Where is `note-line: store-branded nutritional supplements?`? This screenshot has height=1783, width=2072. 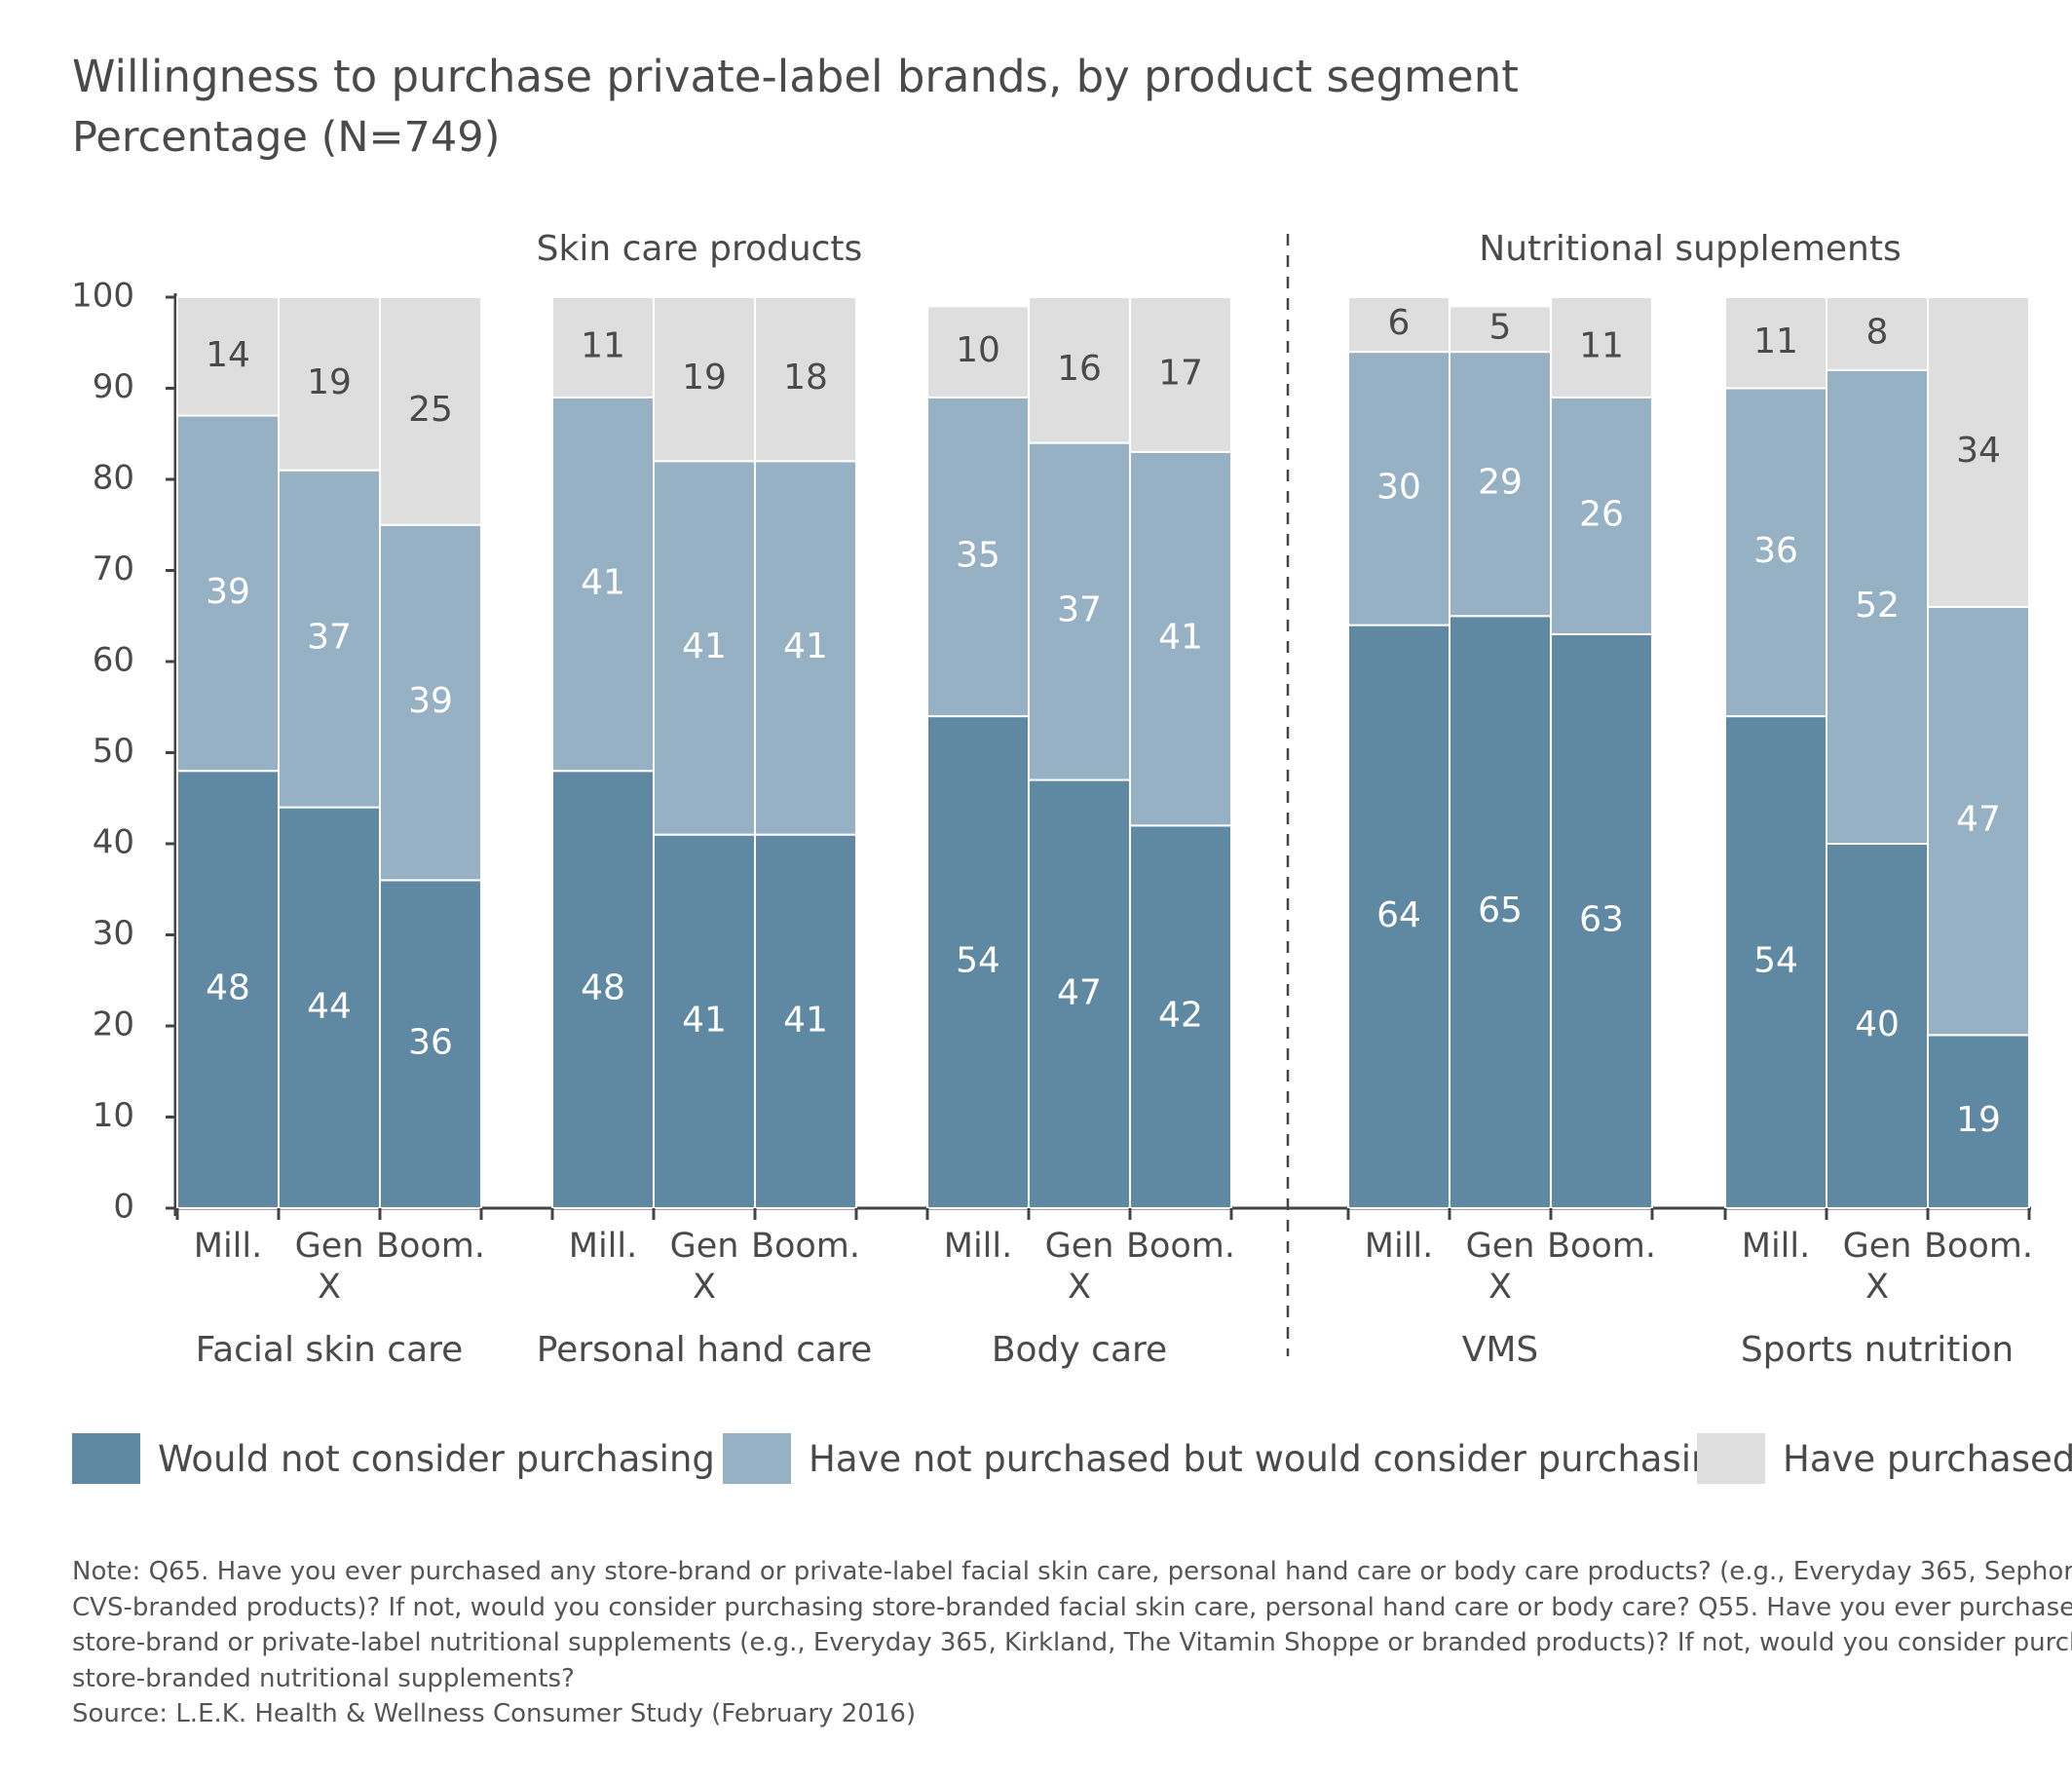
note-line: store-branded nutritional supplements? is located at coordinates (324, 1678).